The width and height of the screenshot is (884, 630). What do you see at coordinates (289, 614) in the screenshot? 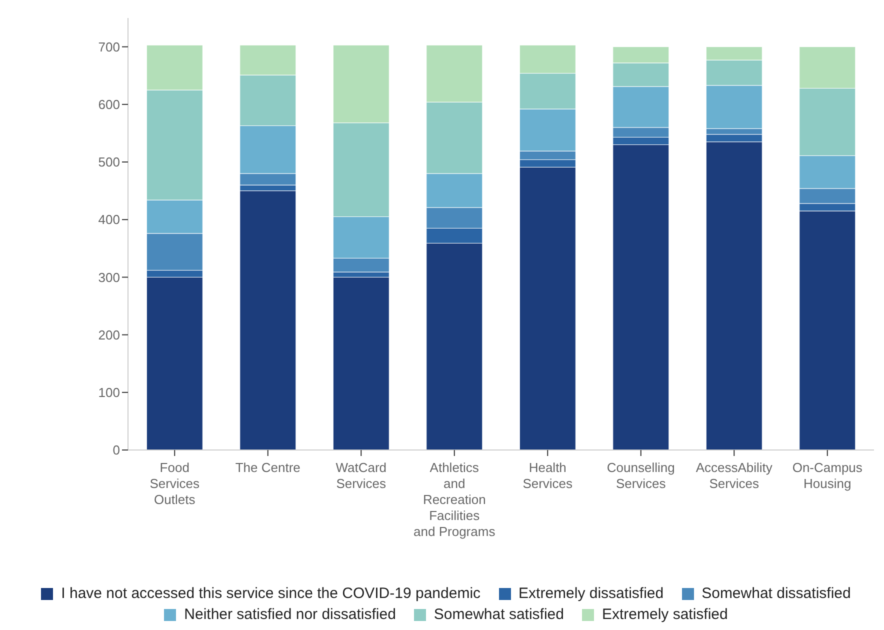
I see `legend-label: Neither satisfied nor dissatisfied` at bounding box center [289, 614].